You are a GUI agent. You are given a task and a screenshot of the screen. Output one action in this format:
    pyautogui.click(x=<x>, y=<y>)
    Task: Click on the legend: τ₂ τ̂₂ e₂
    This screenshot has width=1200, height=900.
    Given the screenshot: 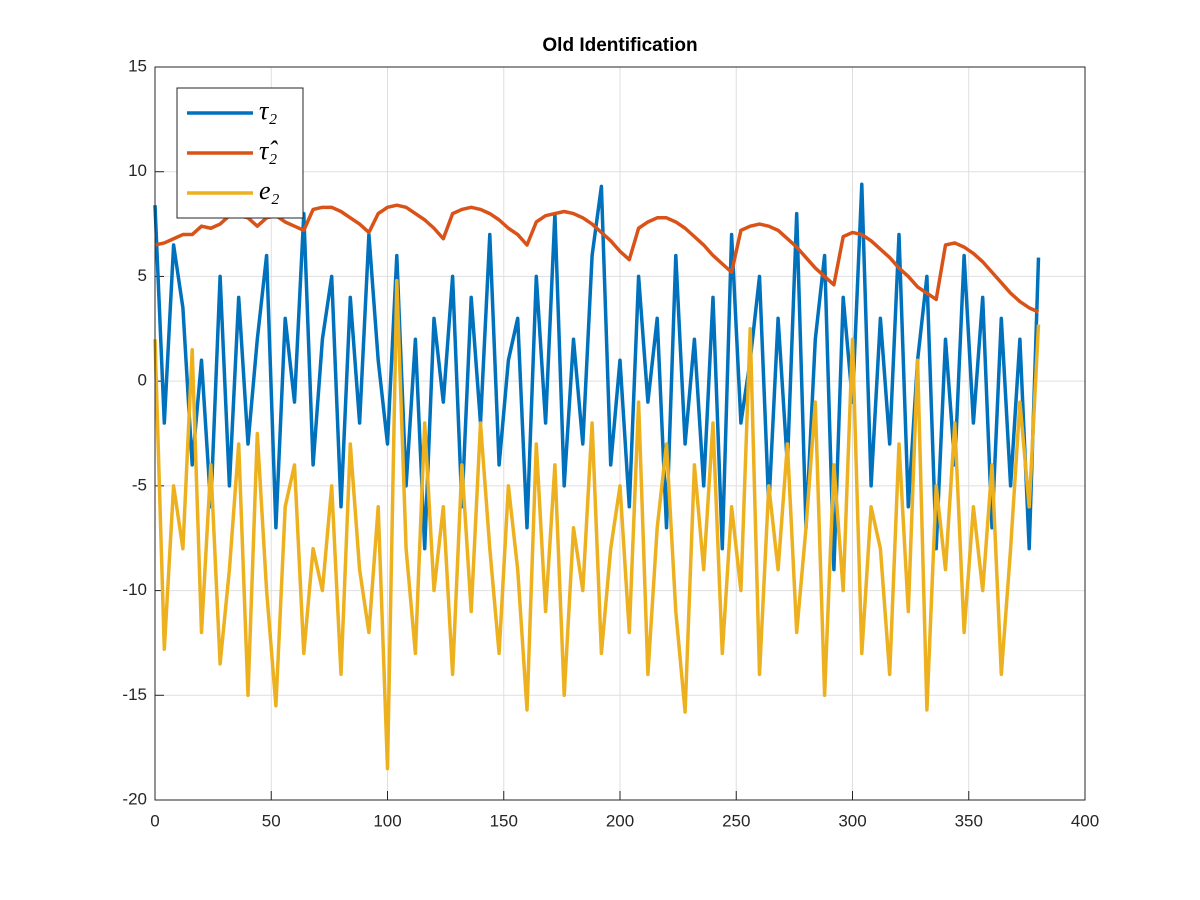 What is the action you would take?
    pyautogui.click(x=240, y=153)
    